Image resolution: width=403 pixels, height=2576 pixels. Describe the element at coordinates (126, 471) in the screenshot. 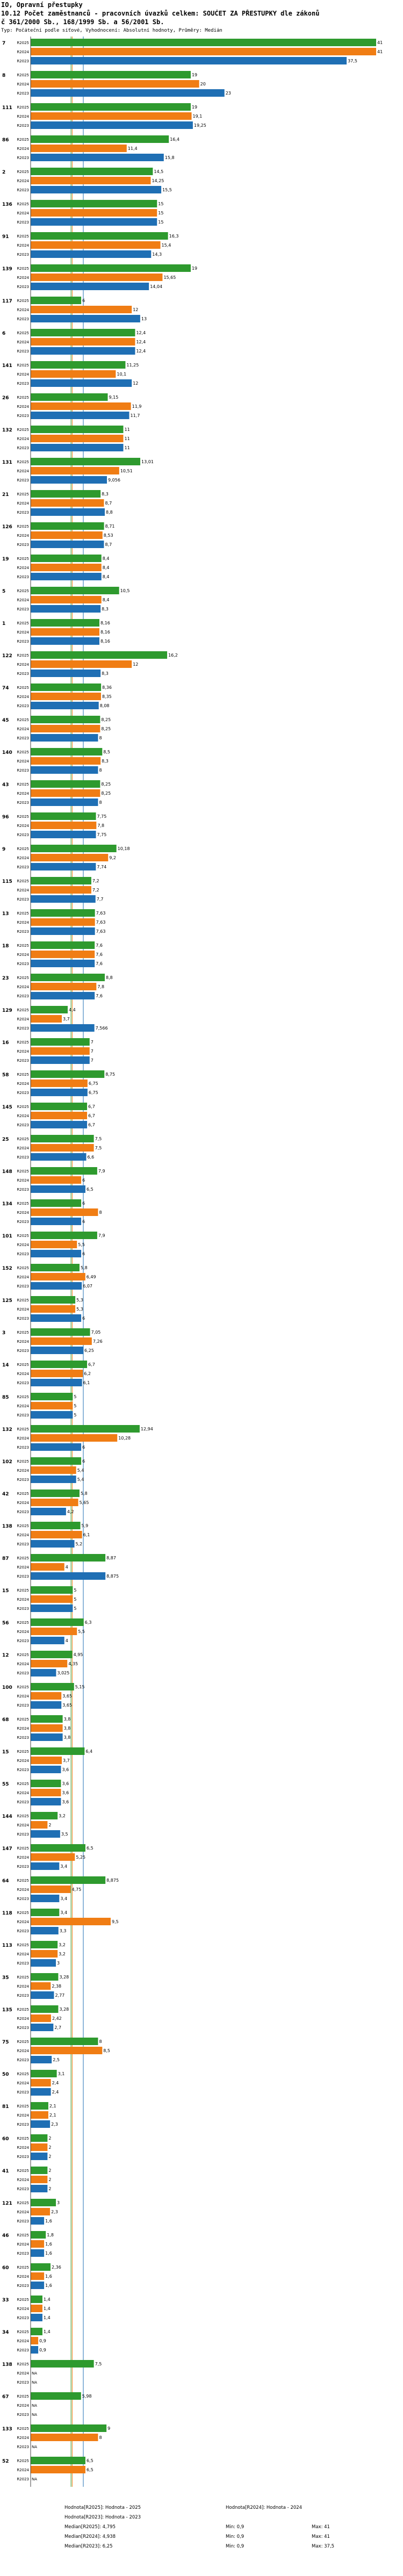

I see `data-label: 10,51` at that location.